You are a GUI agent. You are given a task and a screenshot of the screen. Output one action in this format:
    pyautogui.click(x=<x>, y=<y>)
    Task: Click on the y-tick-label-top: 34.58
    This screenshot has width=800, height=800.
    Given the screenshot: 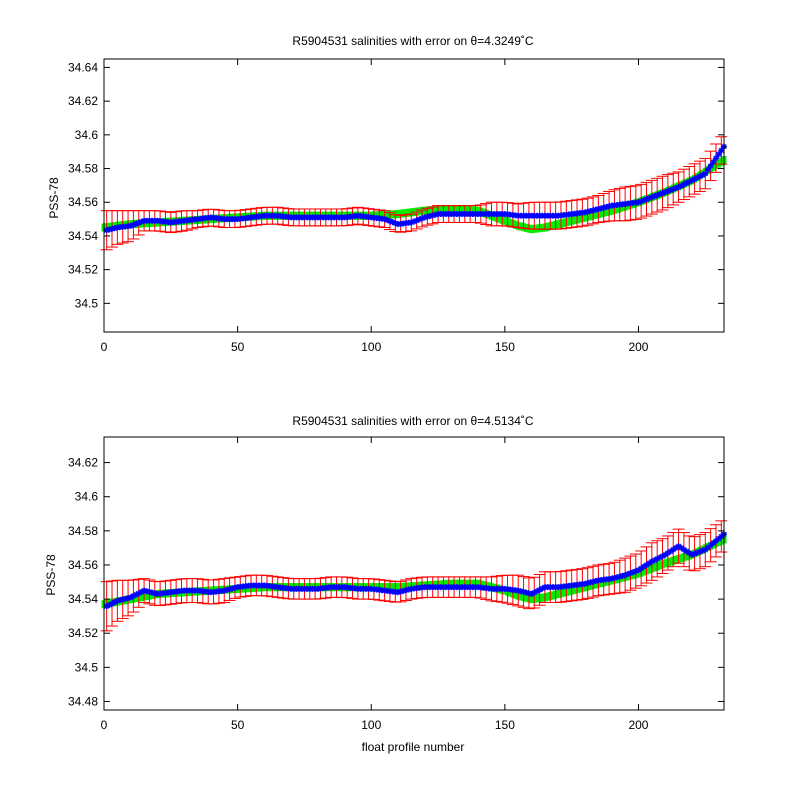 What is the action you would take?
    pyautogui.click(x=83, y=169)
    